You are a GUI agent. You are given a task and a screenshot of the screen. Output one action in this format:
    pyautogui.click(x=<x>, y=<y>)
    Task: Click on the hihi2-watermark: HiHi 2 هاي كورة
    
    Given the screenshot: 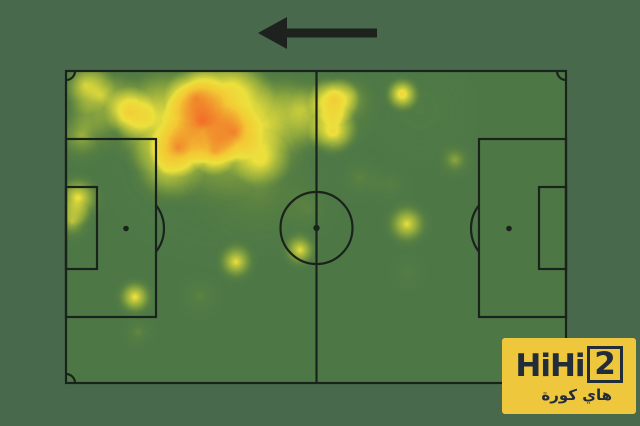 What is the action you would take?
    pyautogui.click(x=569, y=376)
    